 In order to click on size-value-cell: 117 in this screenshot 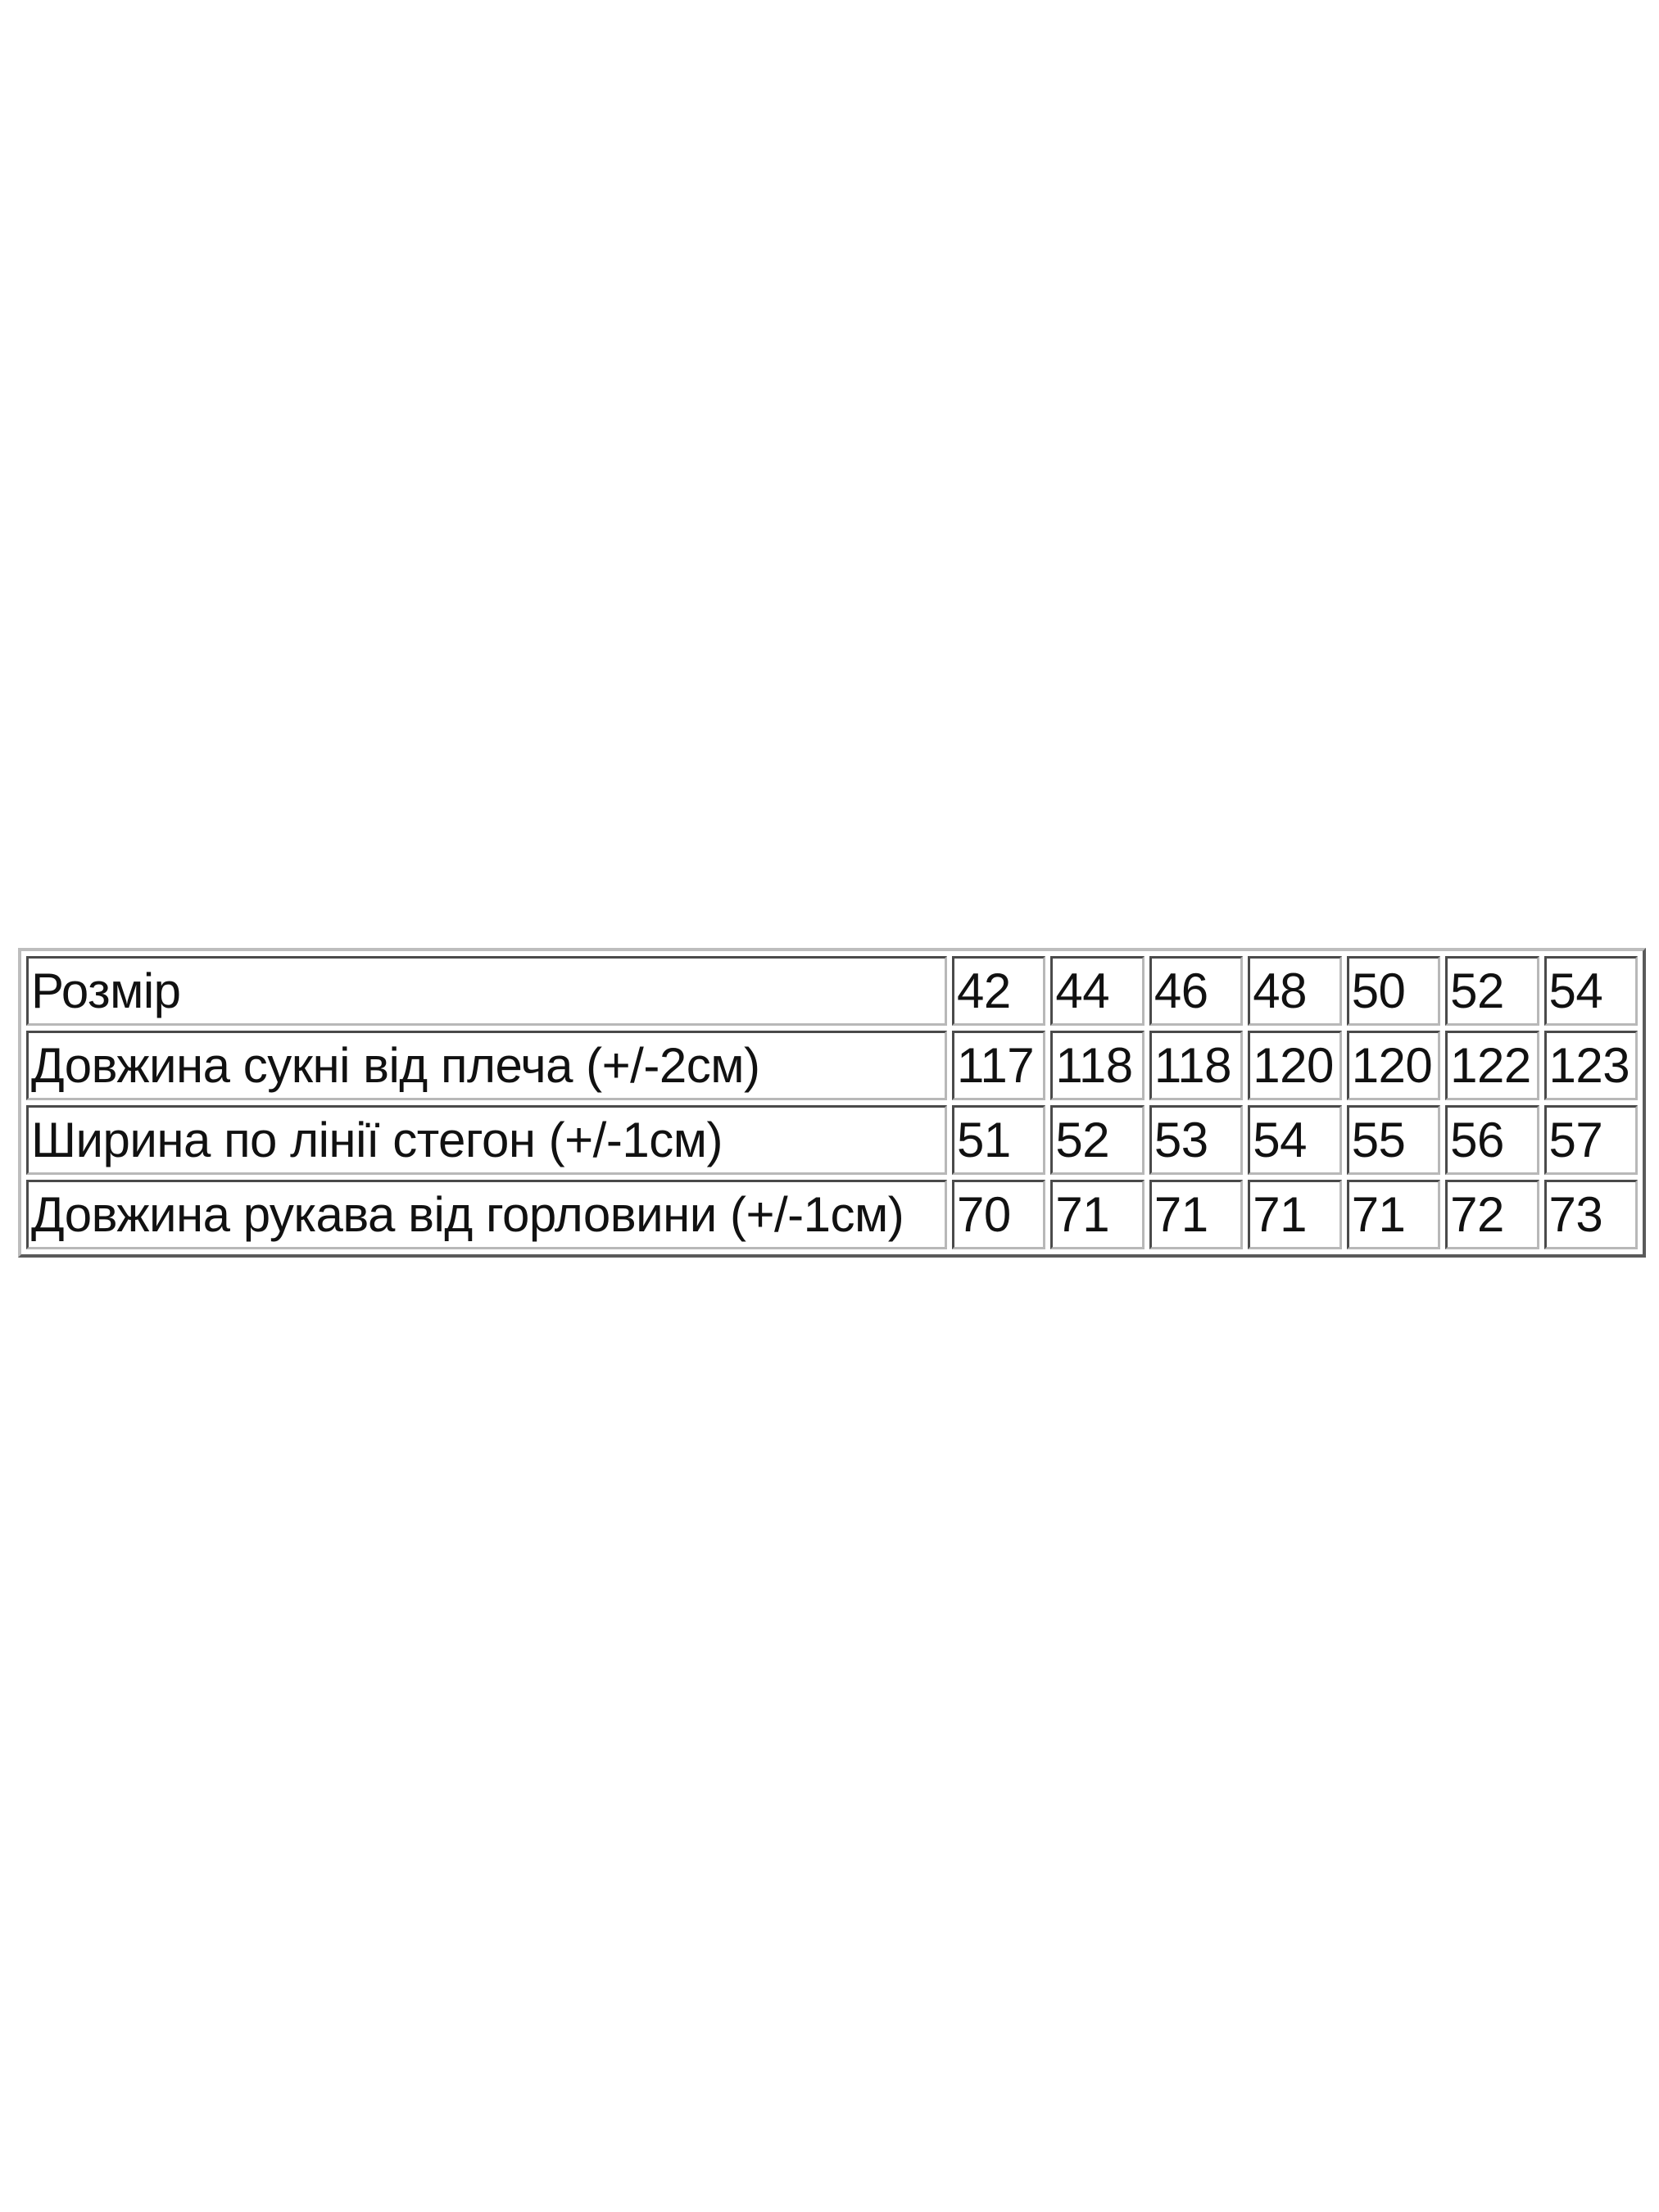, I will do `click(999, 1065)`.